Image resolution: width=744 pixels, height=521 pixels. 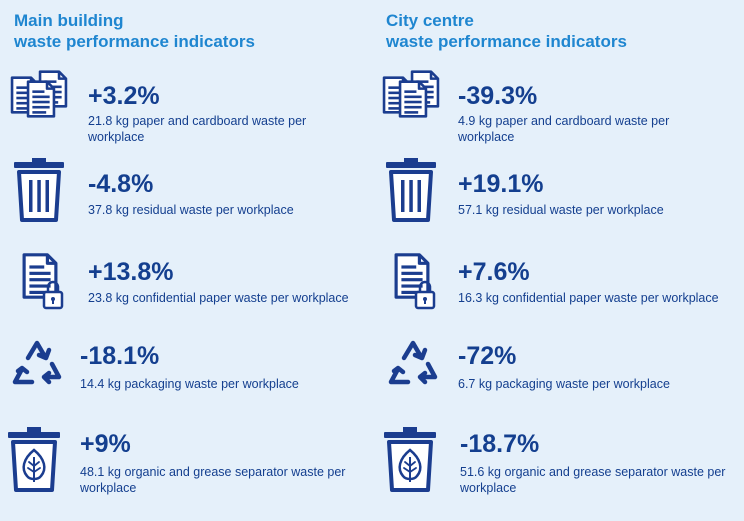 What do you see at coordinates (124, 96) in the screenshot?
I see `indicator-value: +3.2%` at bounding box center [124, 96].